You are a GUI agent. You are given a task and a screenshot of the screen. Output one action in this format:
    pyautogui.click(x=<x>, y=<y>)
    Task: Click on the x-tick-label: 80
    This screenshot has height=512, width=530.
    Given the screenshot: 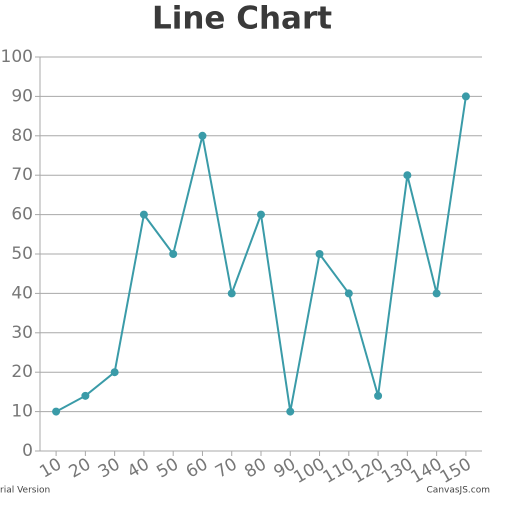 What is the action you would take?
    pyautogui.click(x=255, y=468)
    